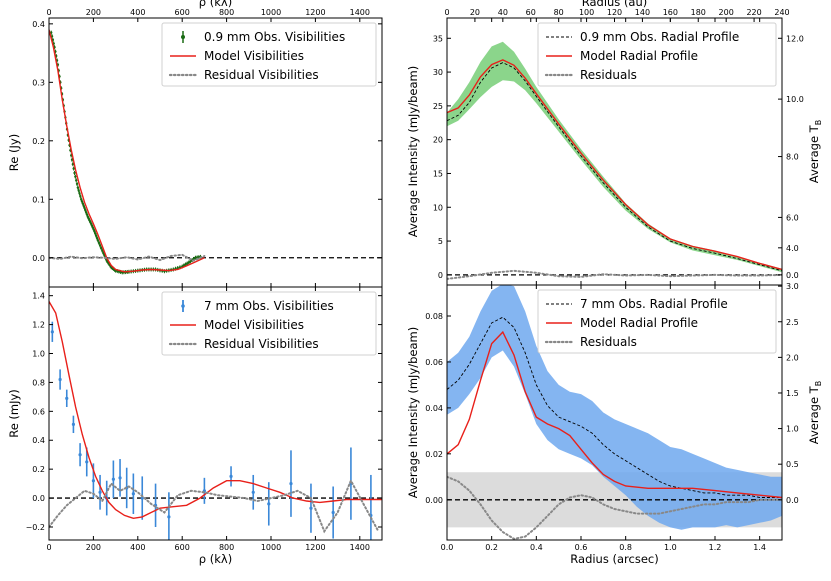 Image resolution: width=831 pixels, height=581 pixels. What do you see at coordinates (759, 547) in the screenshot?
I see `x-tick-label: 1.4` at bounding box center [759, 547].